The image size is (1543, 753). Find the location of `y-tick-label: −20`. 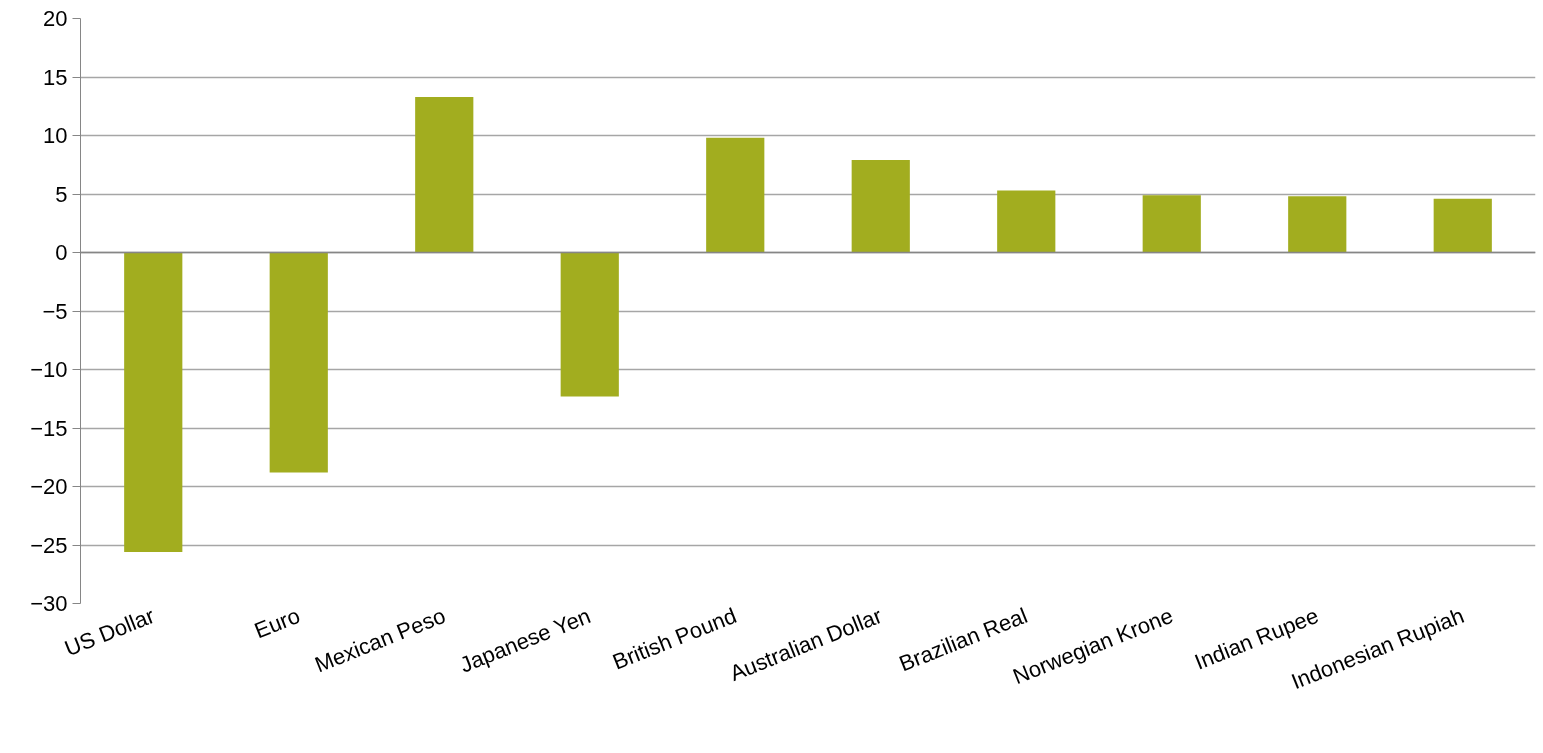

y-tick-label: −20 is located at coordinates (49, 486).